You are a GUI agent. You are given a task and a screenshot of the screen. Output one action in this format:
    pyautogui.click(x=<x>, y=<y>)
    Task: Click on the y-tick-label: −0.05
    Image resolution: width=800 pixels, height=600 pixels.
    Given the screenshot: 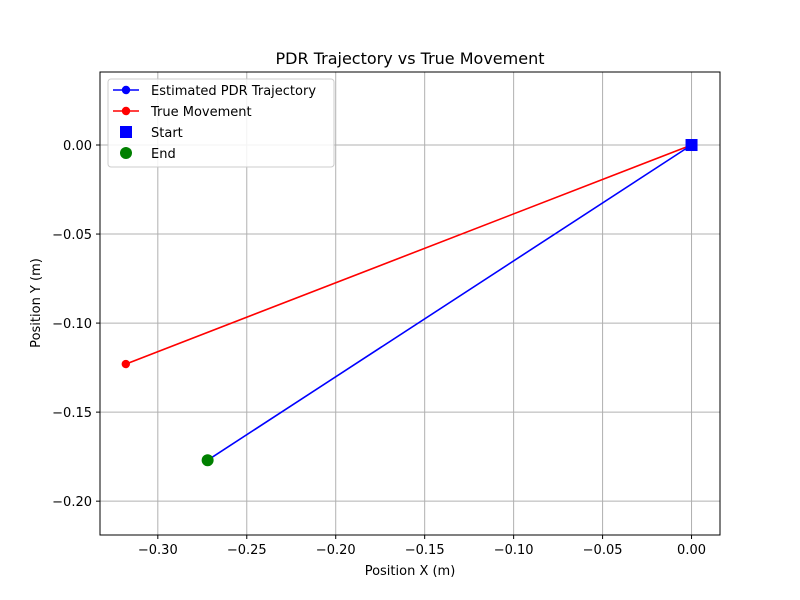 What is the action you would take?
    pyautogui.click(x=72, y=235)
    